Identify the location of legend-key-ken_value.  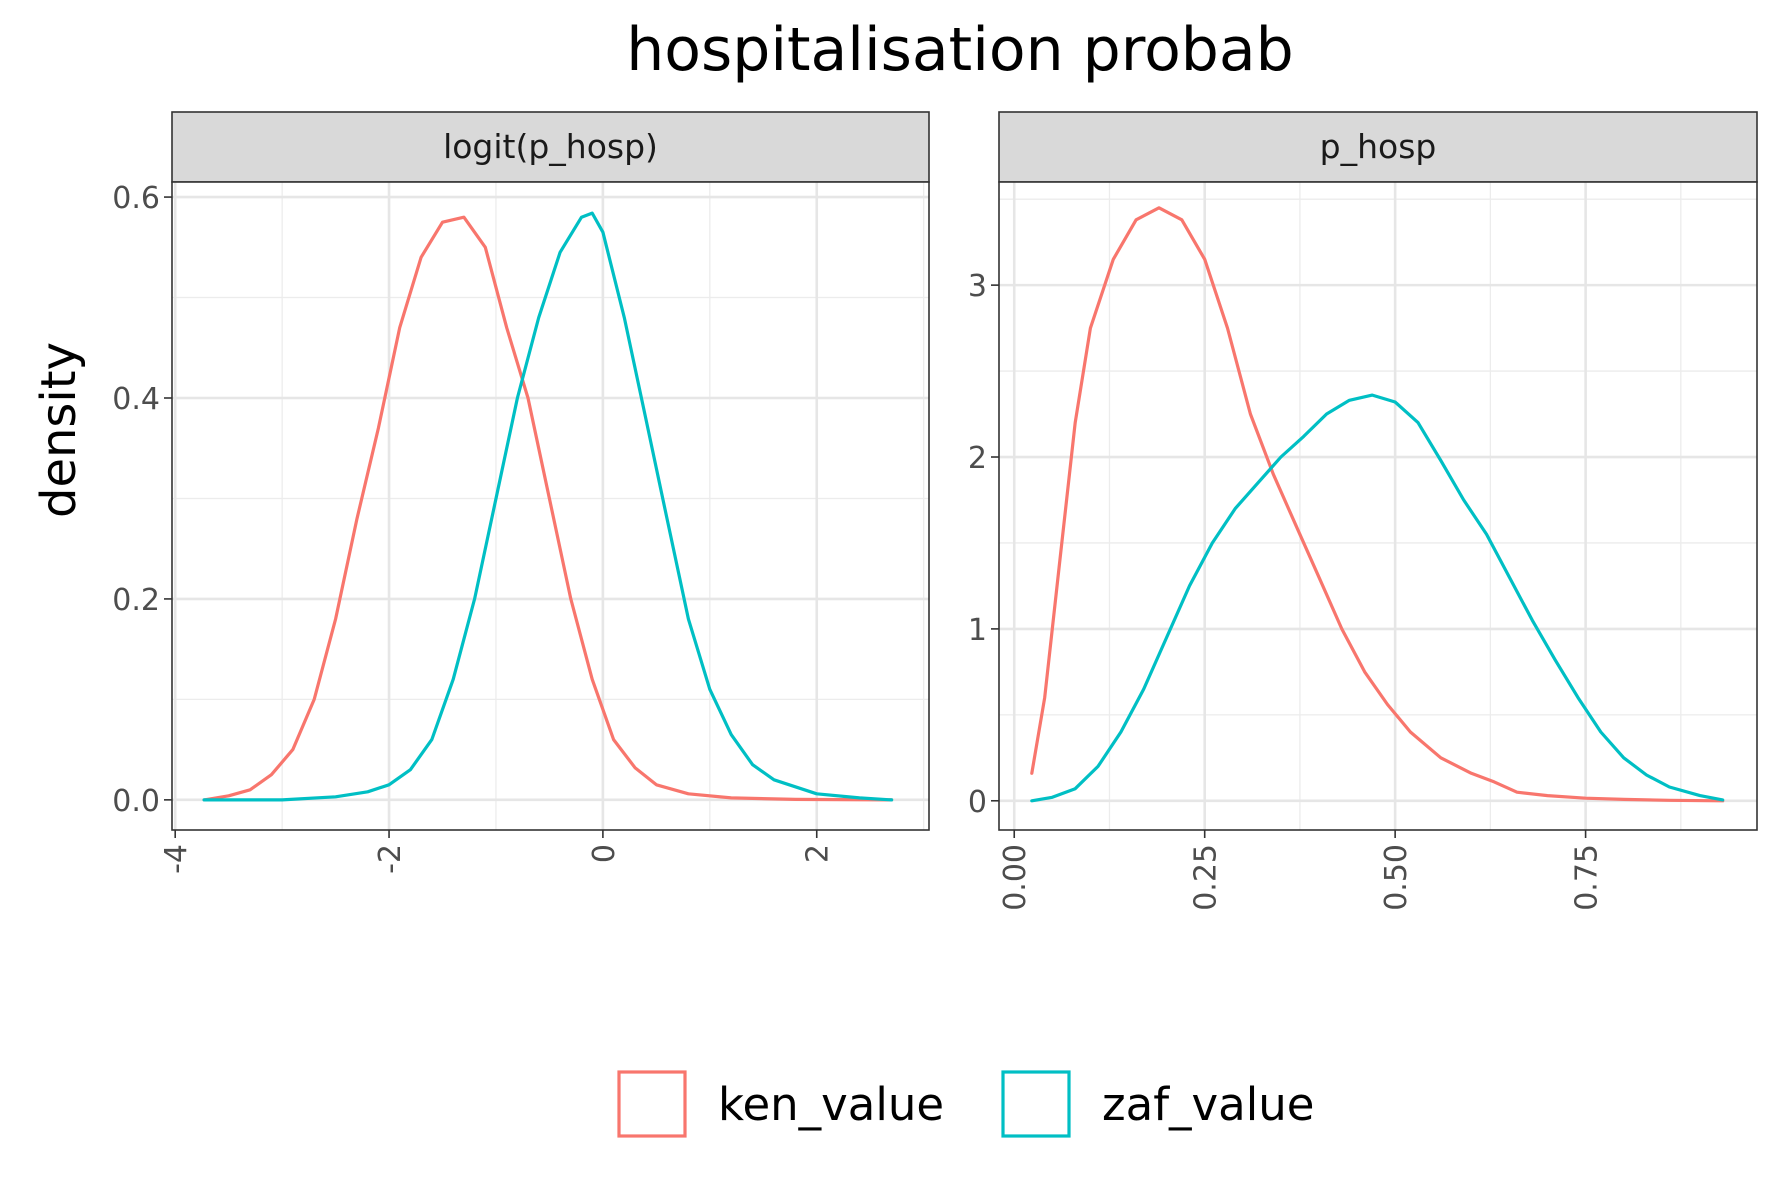
(652, 1104).